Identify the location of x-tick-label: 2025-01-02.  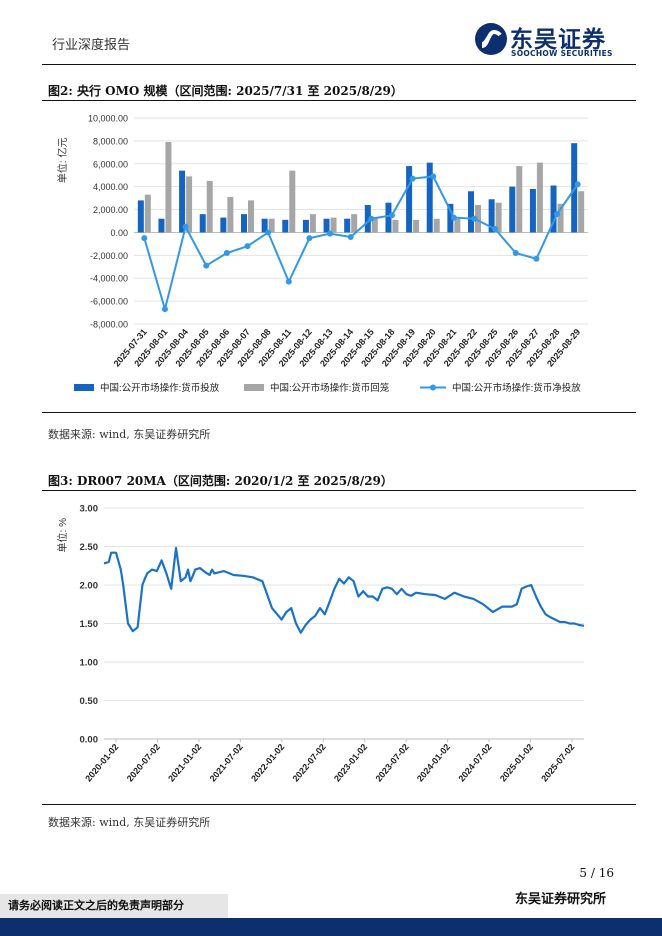
(516, 763).